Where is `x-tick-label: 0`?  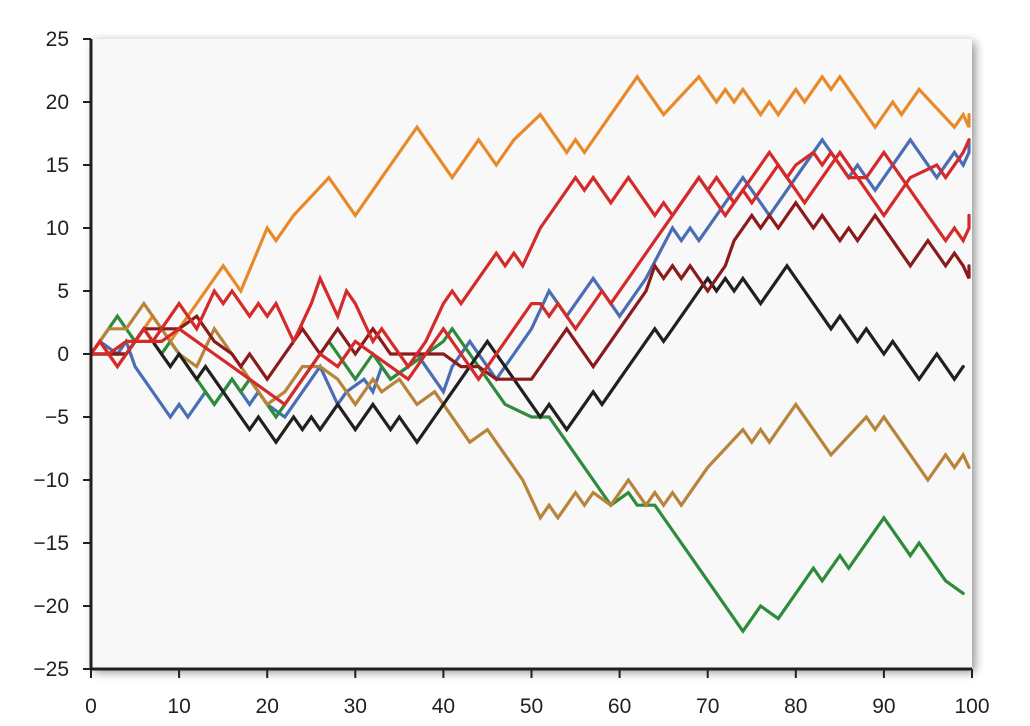 x-tick-label: 0 is located at coordinates (91, 706).